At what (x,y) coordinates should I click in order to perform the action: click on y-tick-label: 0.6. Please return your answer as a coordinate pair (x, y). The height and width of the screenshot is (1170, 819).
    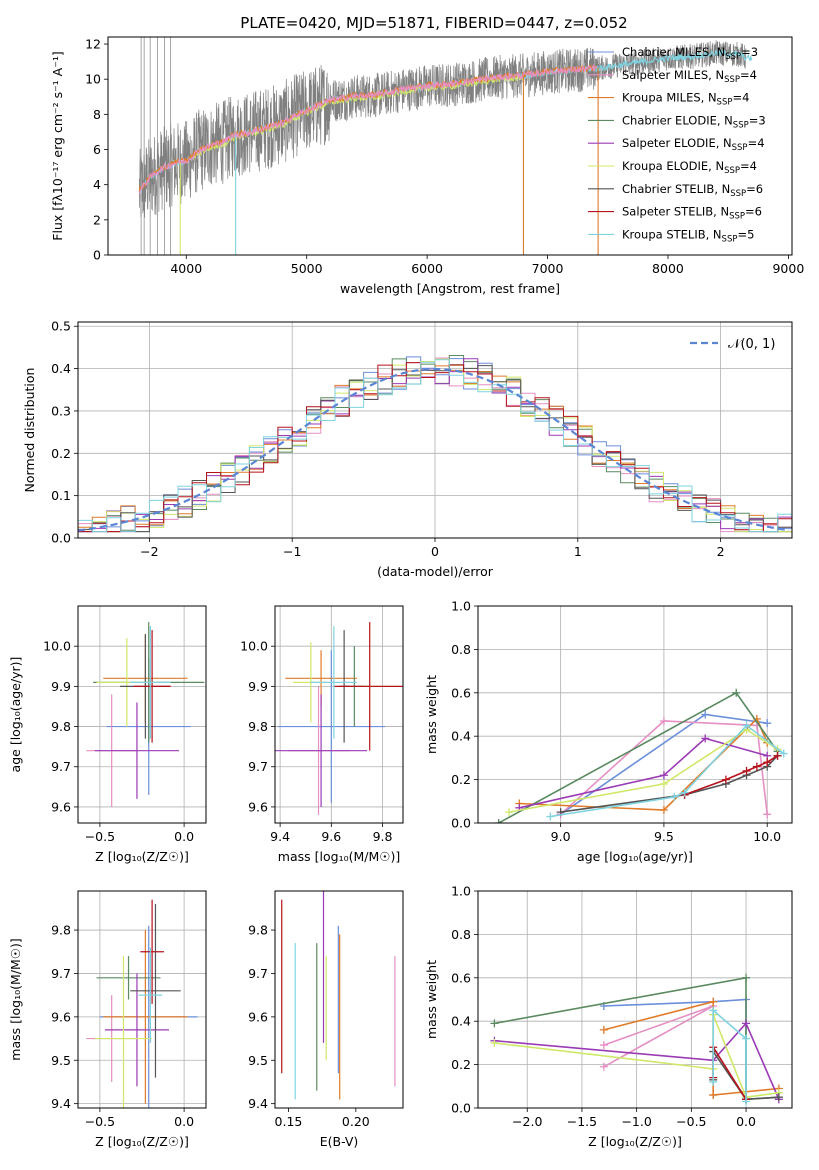
    Looking at the image, I should click on (461, 977).